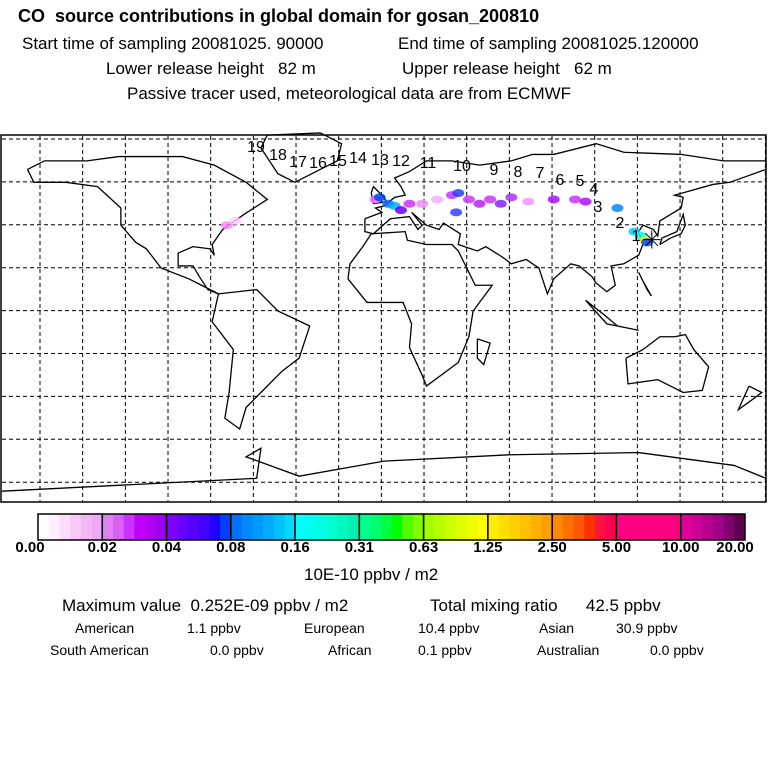 The width and height of the screenshot is (768, 768). Describe the element at coordinates (211, 68) in the screenshot. I see `lower-height: Lower release height 82 m` at that location.